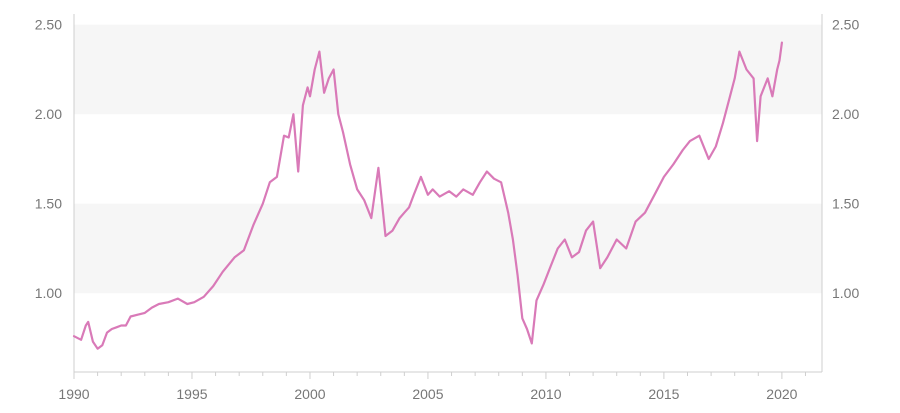 Image resolution: width=900 pixels, height=413 pixels. Describe the element at coordinates (663, 394) in the screenshot. I see `x-tick-label: 2015` at that location.